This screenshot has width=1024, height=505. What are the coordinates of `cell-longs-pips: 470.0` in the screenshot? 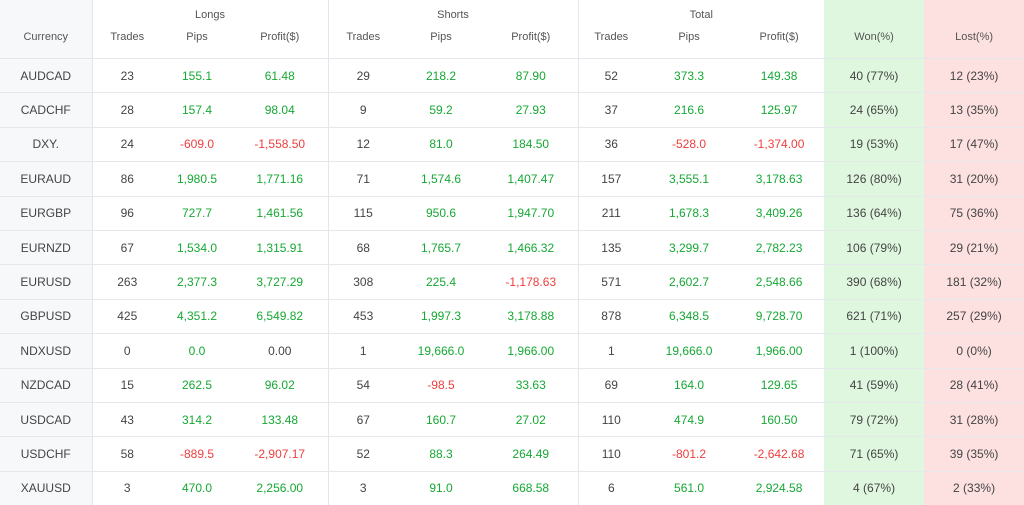 It's located at (197, 488).